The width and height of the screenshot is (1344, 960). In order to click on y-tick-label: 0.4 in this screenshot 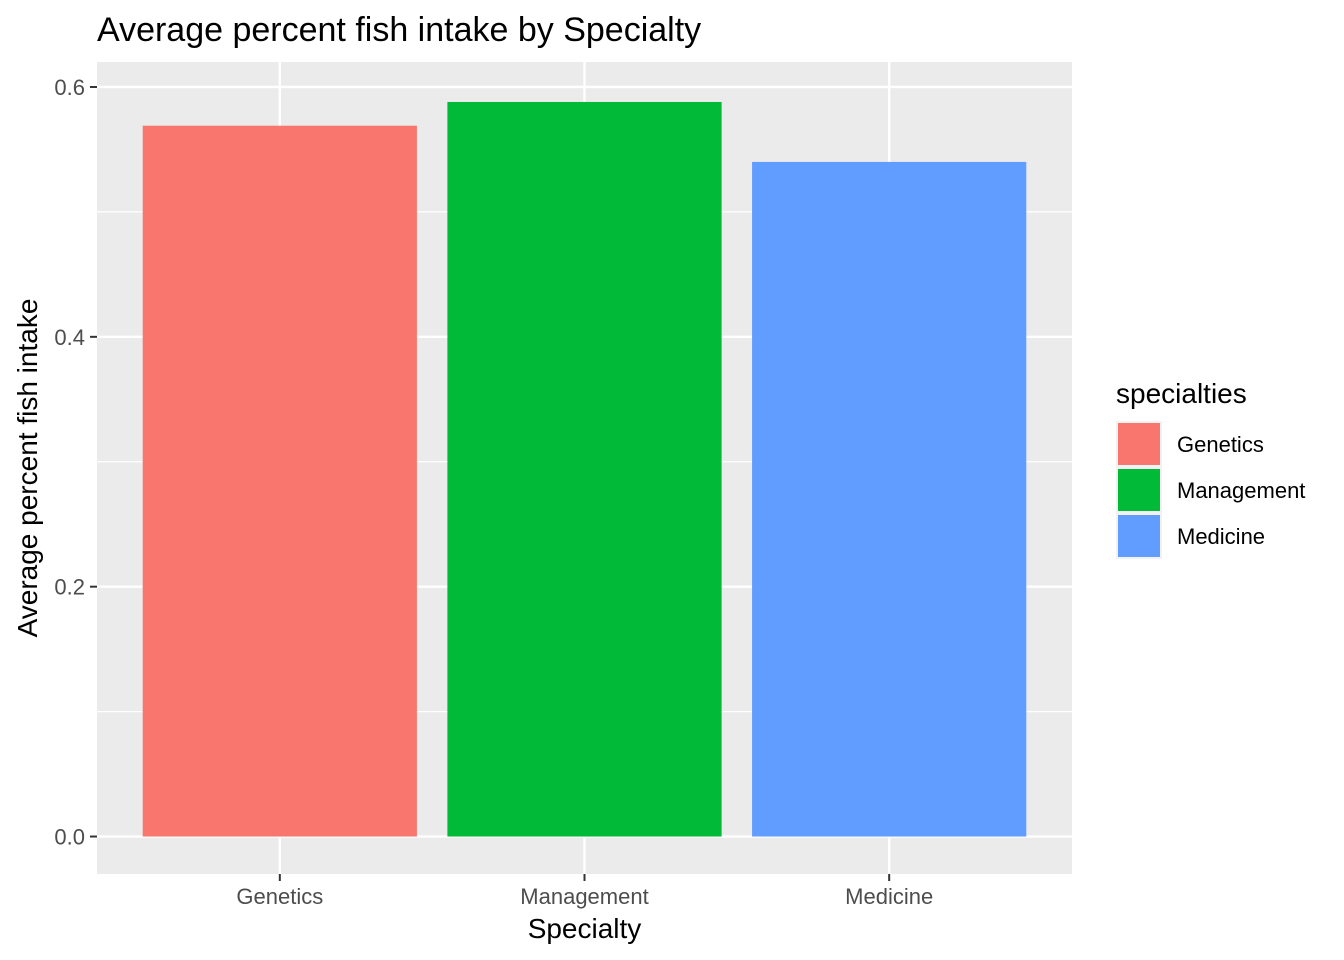, I will do `click(69, 337)`.